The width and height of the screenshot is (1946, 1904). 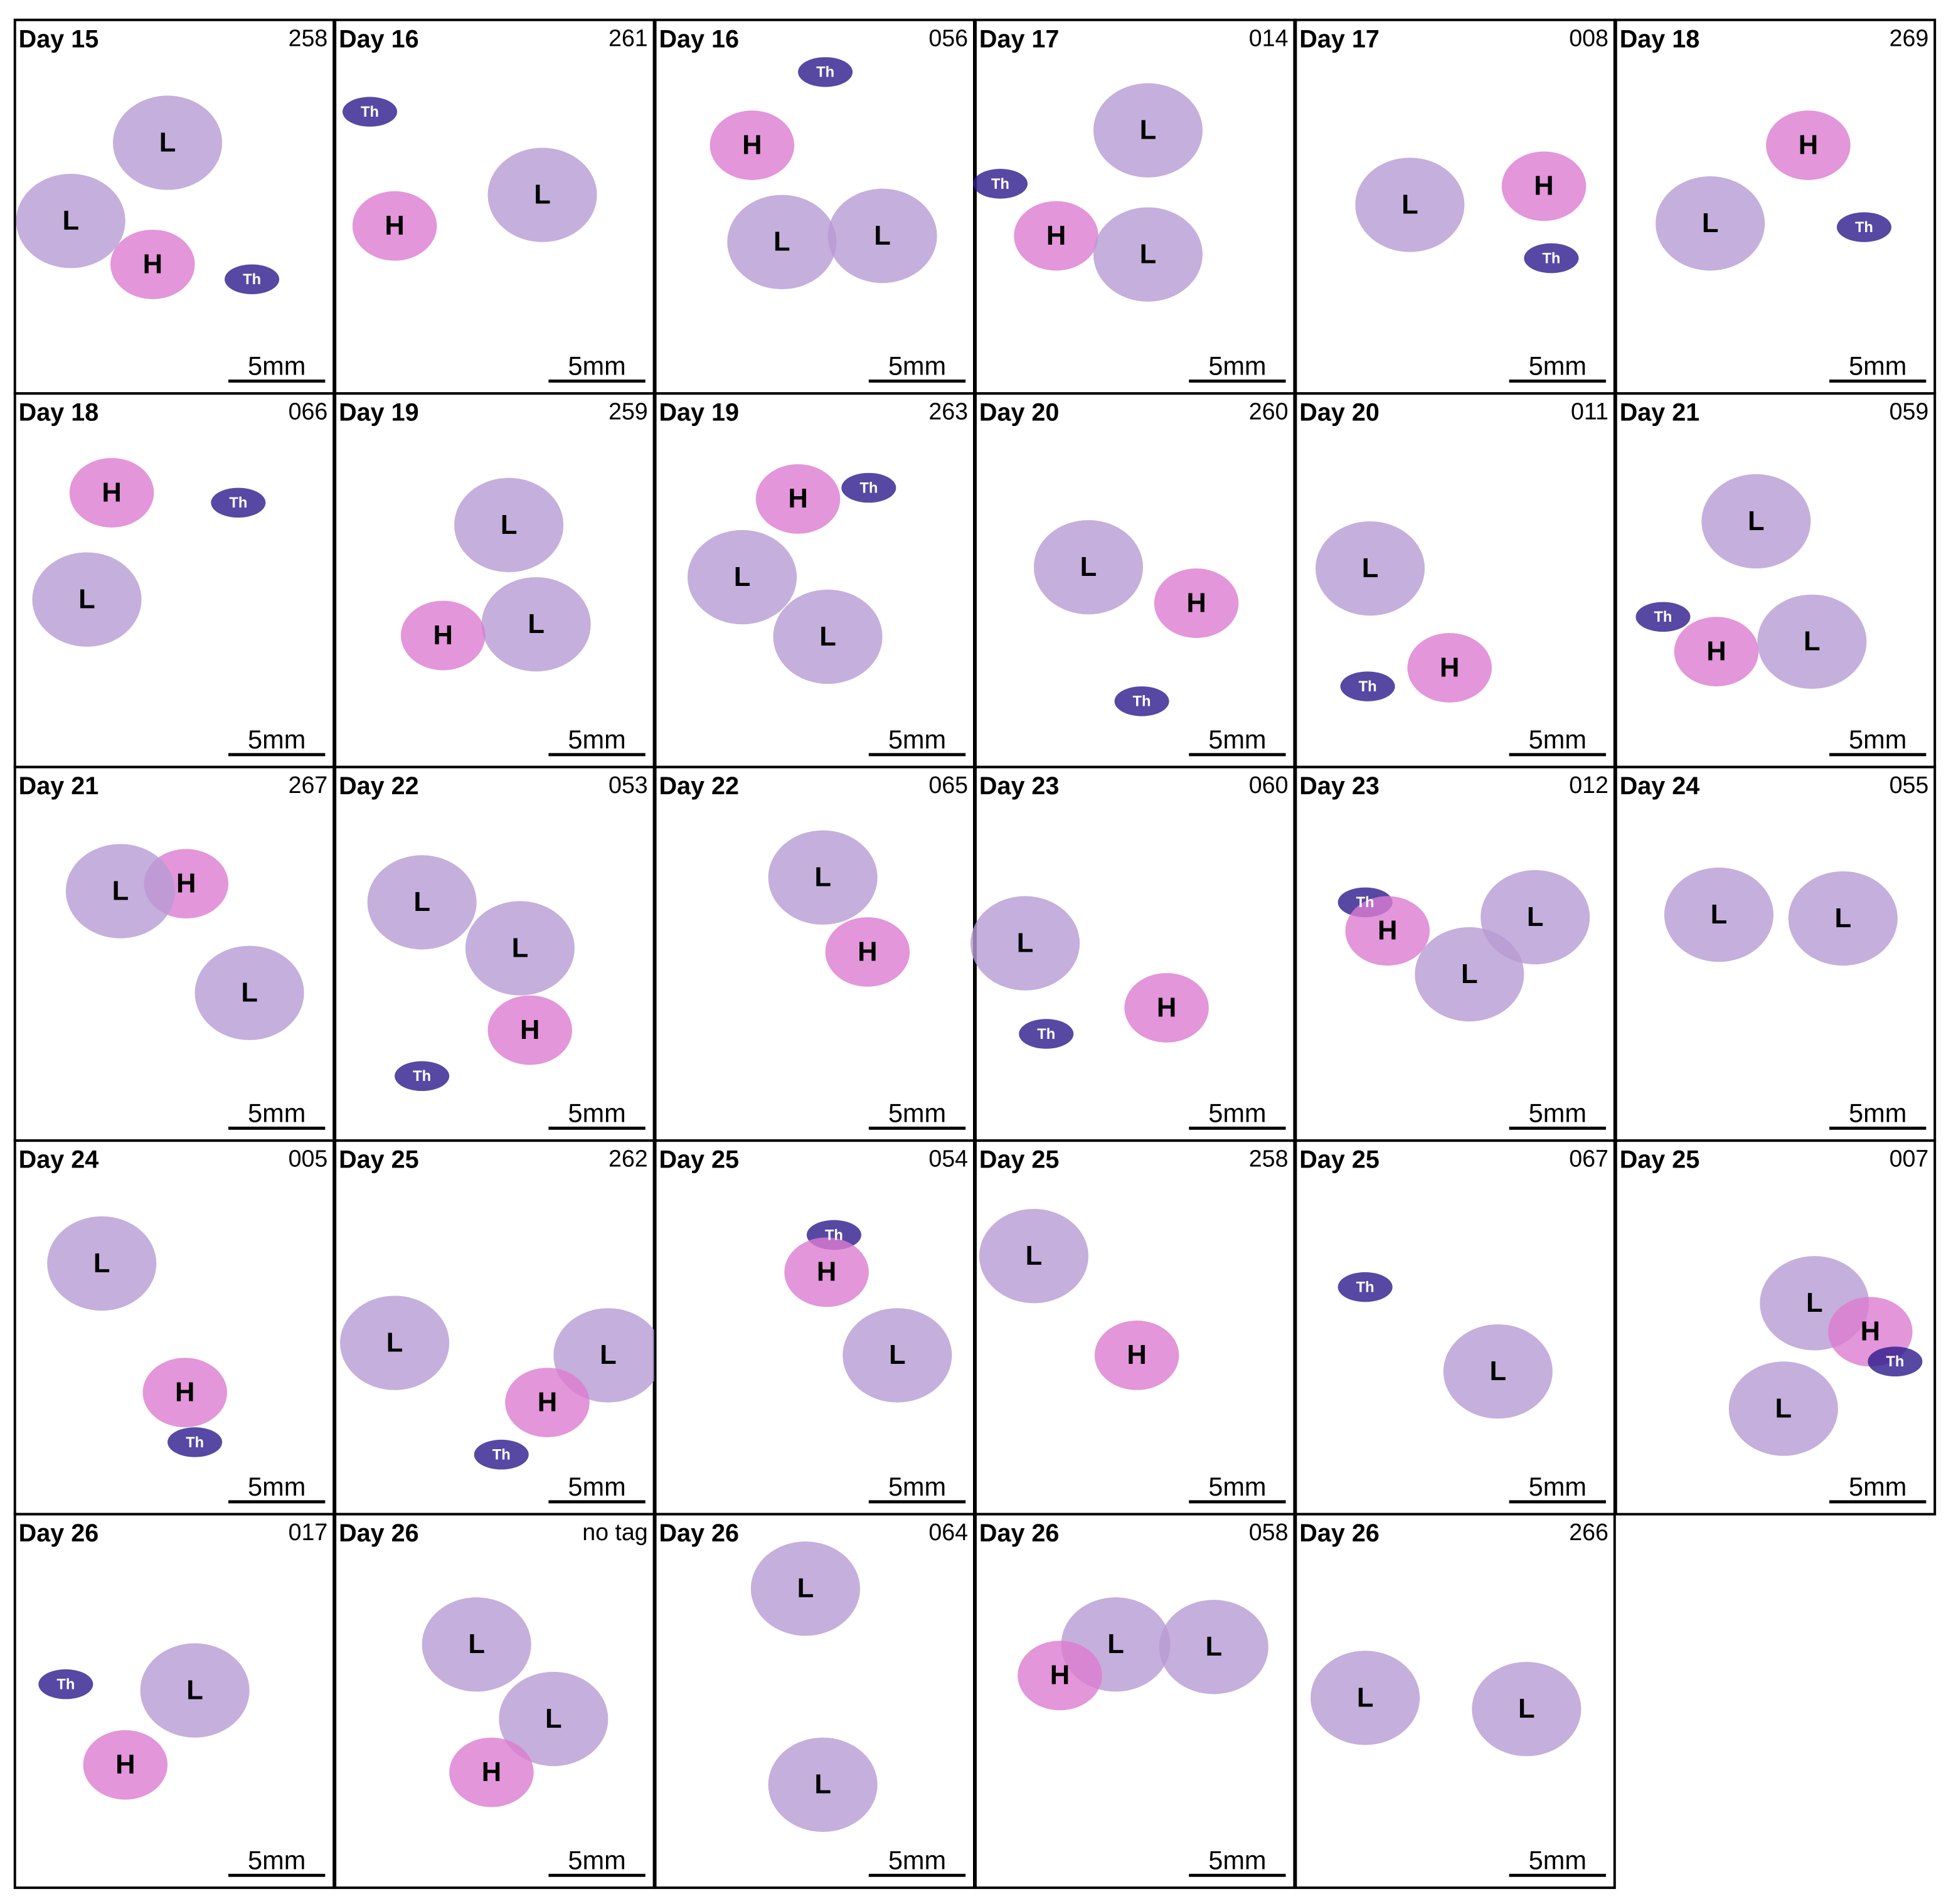 I want to click on day-label: Day 20, so click(x=1339, y=413).